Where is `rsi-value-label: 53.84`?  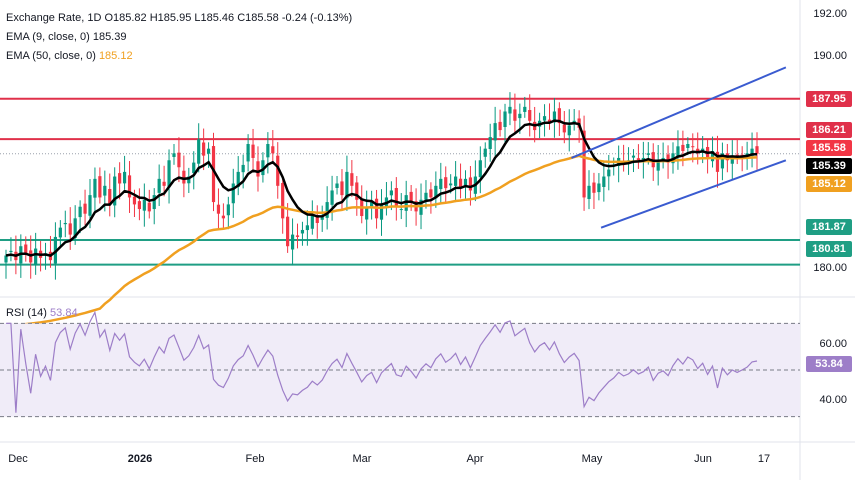 rsi-value-label: 53.84 is located at coordinates (829, 364).